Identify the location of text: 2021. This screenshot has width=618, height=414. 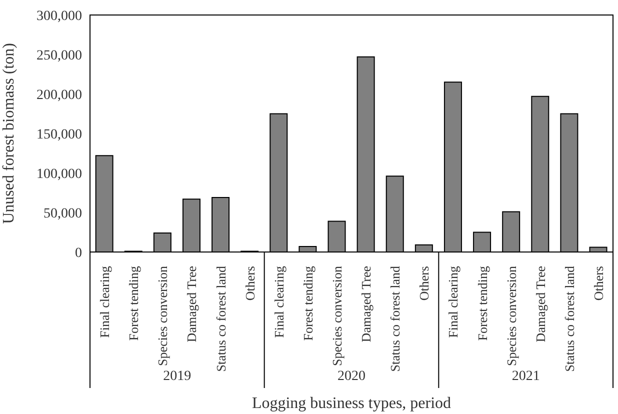
(526, 376).